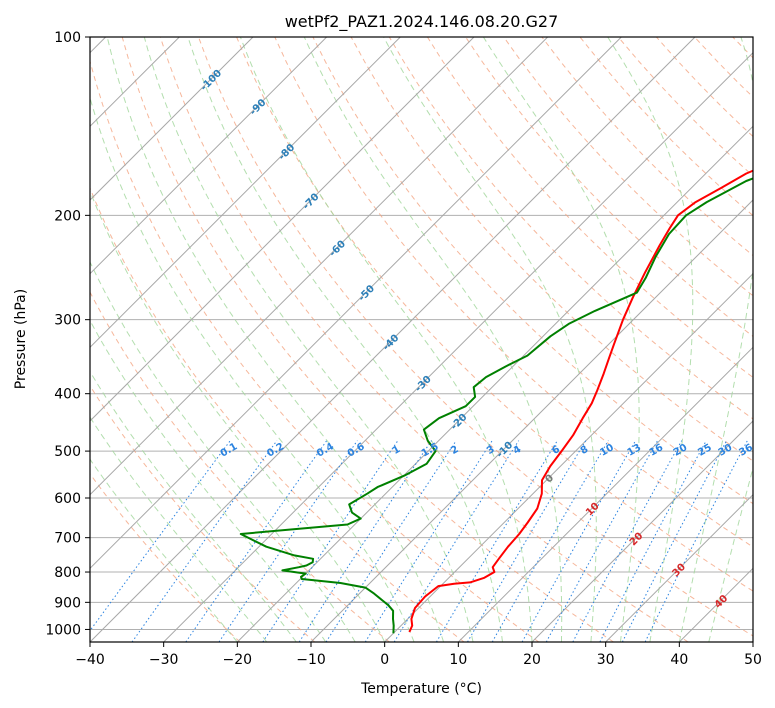 The image size is (775, 708). What do you see at coordinates (455, 450) in the screenshot?
I see `mixing-ratio-label: 2` at bounding box center [455, 450].